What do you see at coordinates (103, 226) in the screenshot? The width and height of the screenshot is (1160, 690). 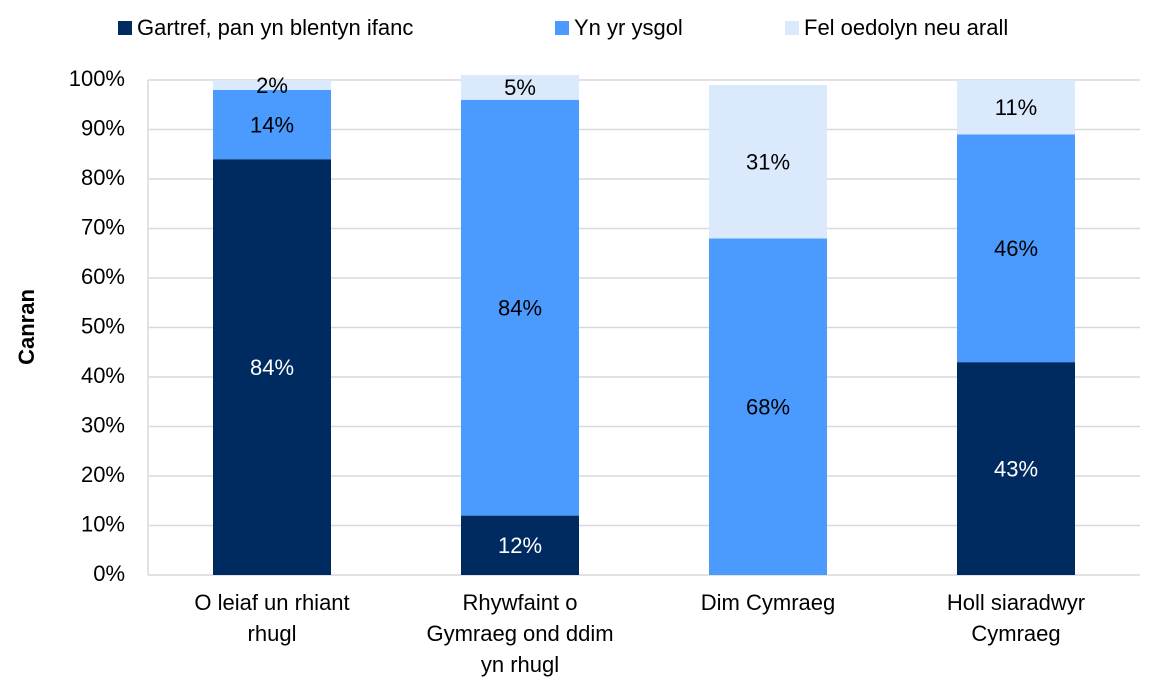 I see `y-tick-label: 70%` at bounding box center [103, 226].